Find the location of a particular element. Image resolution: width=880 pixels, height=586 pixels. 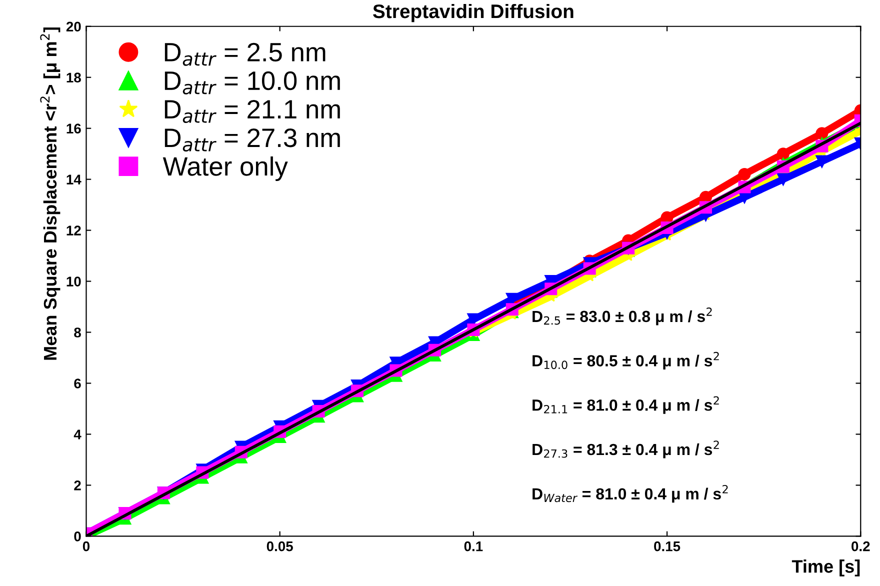

annotation: D$_{Water}$ = 81.0 ± 0.4 μ m / s$^{2}$ is located at coordinates (630, 493).